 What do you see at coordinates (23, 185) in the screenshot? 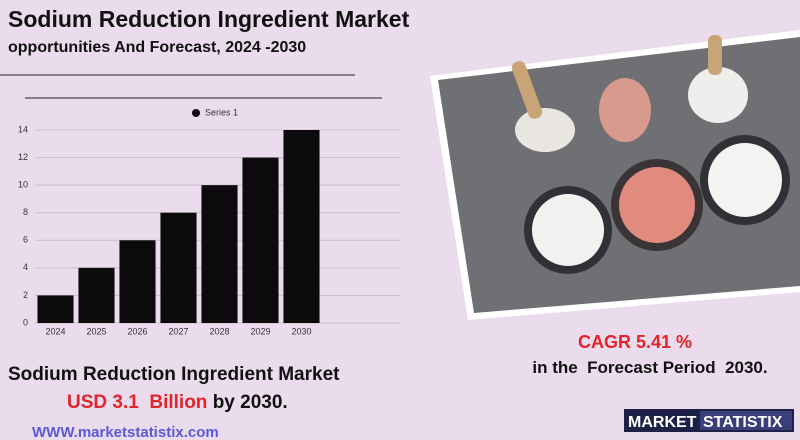
I see `y-tick-label: 10` at bounding box center [23, 185].